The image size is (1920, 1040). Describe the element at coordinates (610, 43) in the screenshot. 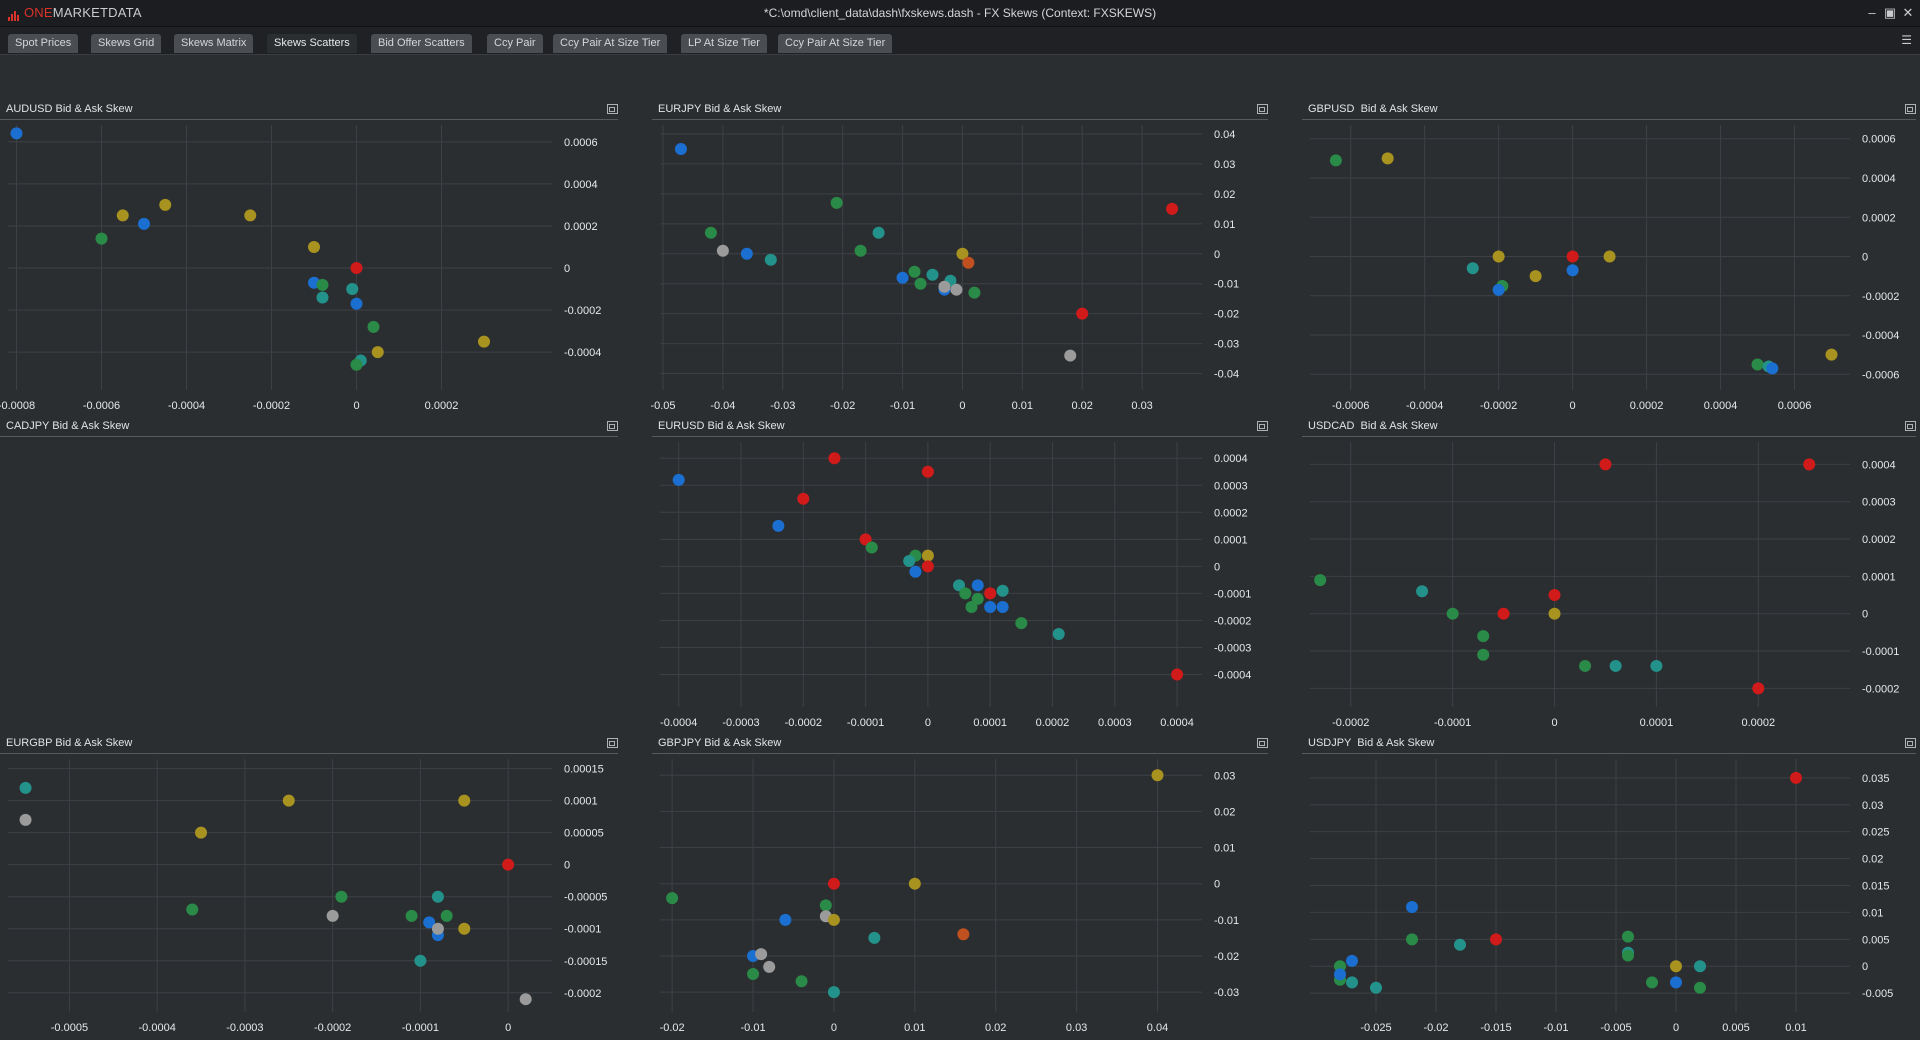

I see `tab-ccy-pair-at-size-tier: Ccy Pair At Size Tier` at that location.